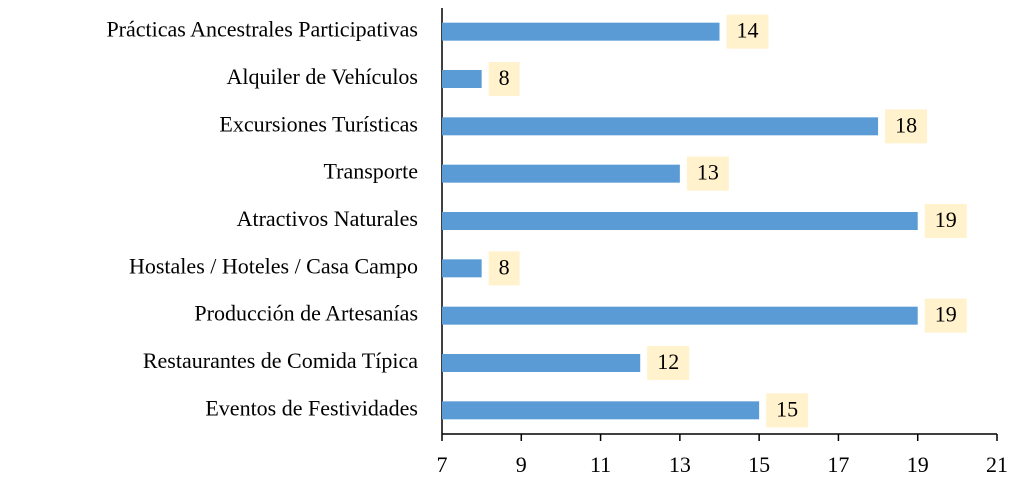  What do you see at coordinates (918, 464) in the screenshot?
I see `x-tick-label: 19` at bounding box center [918, 464].